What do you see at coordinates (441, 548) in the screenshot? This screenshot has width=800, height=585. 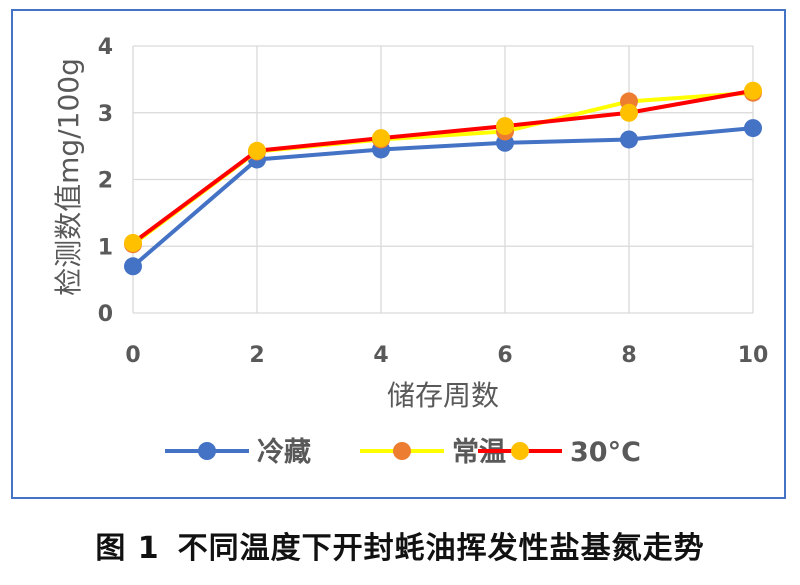 I see `figure-caption-text: 不同温度下开封蚝油挥发性盐基氮走势` at bounding box center [441, 548].